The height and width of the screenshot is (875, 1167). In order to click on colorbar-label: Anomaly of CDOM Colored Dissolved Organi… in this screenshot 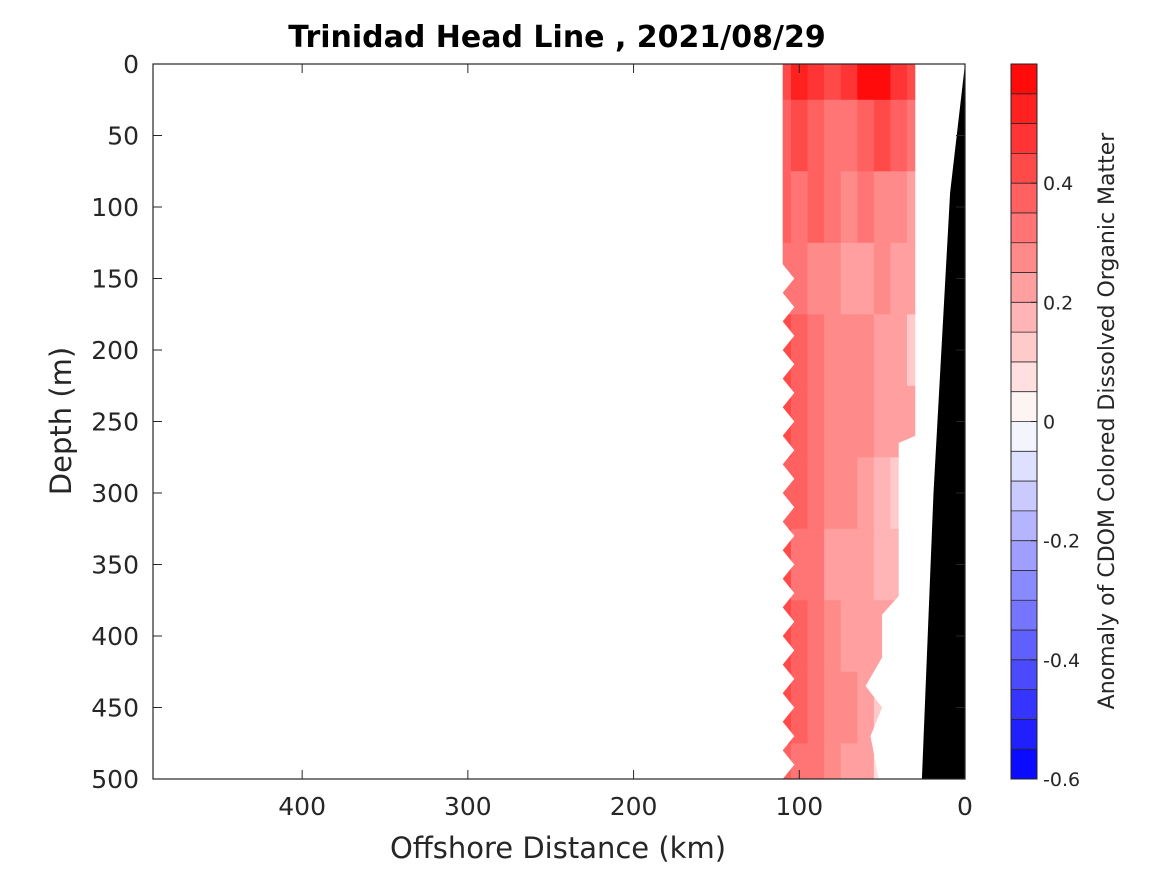, I will do `click(1107, 421)`.